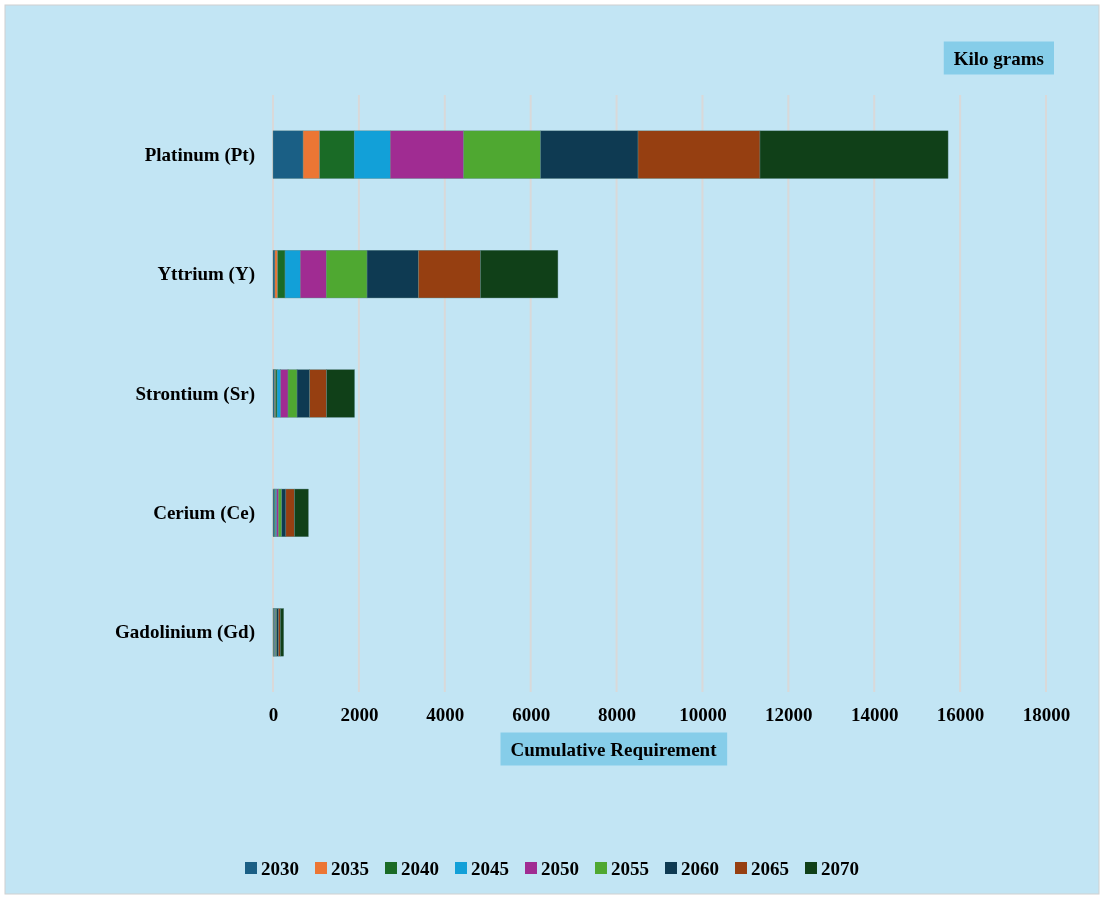 The height and width of the screenshot is (899, 1104). Describe the element at coordinates (350, 868) in the screenshot. I see `legend-label: 2035` at that location.